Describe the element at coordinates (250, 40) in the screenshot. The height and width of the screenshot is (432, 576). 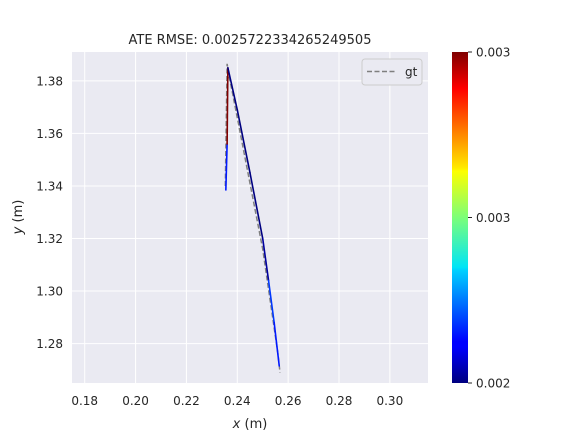
I see `chart-title: ATE RMSE: 0.0025722334265249505` at that location.